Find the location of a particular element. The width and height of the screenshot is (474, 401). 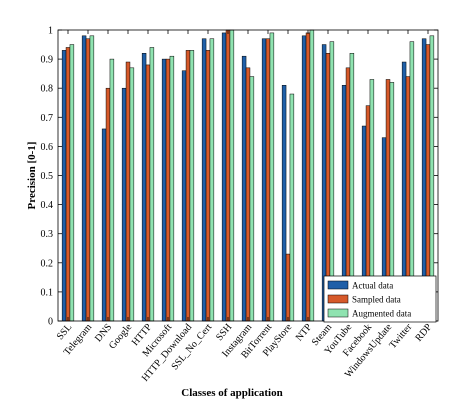

legend-label-sampled-data: Sampled data is located at coordinates (376, 300).